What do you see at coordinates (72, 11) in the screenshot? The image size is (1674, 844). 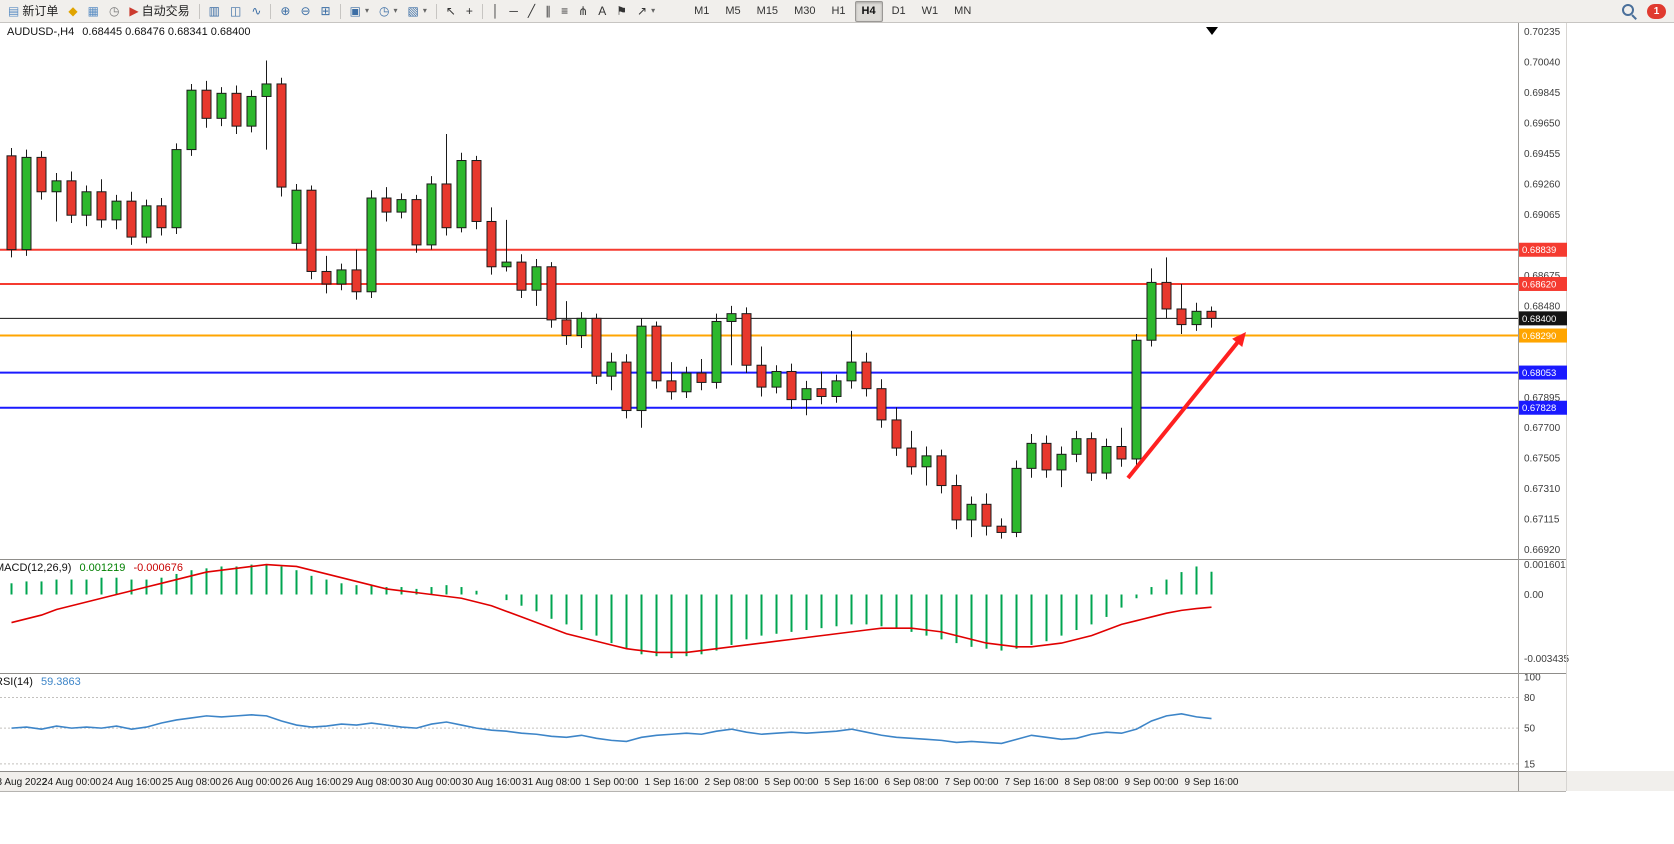 I see `indicators-button: ◆` at bounding box center [72, 11].